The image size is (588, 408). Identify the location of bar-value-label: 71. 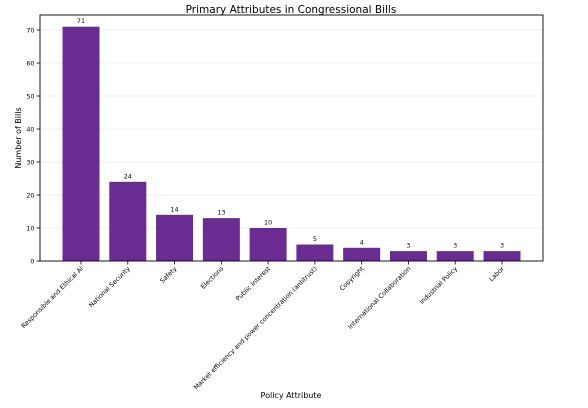
(81, 21).